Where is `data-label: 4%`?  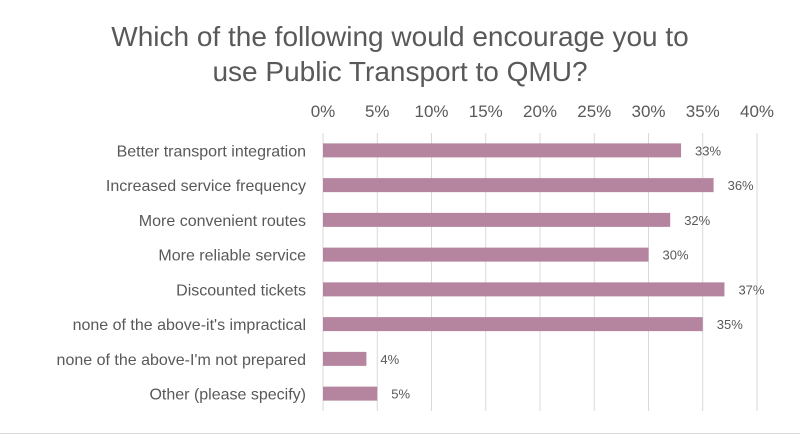
data-label: 4% is located at coordinates (389, 359).